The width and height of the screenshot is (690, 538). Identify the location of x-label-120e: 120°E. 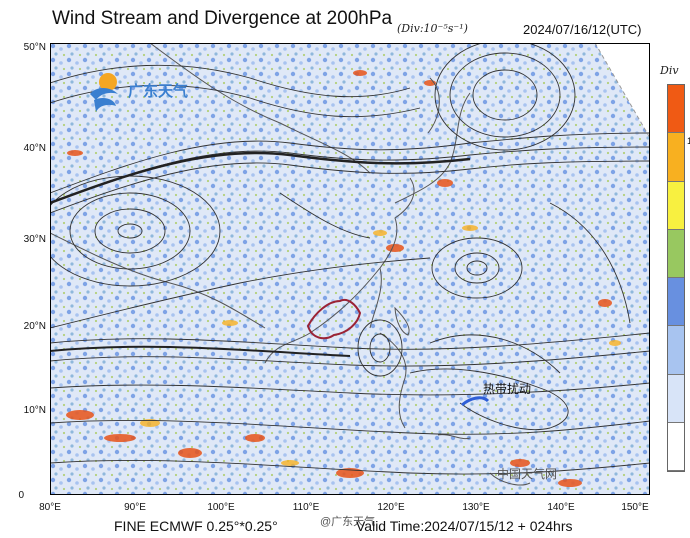
(391, 507).